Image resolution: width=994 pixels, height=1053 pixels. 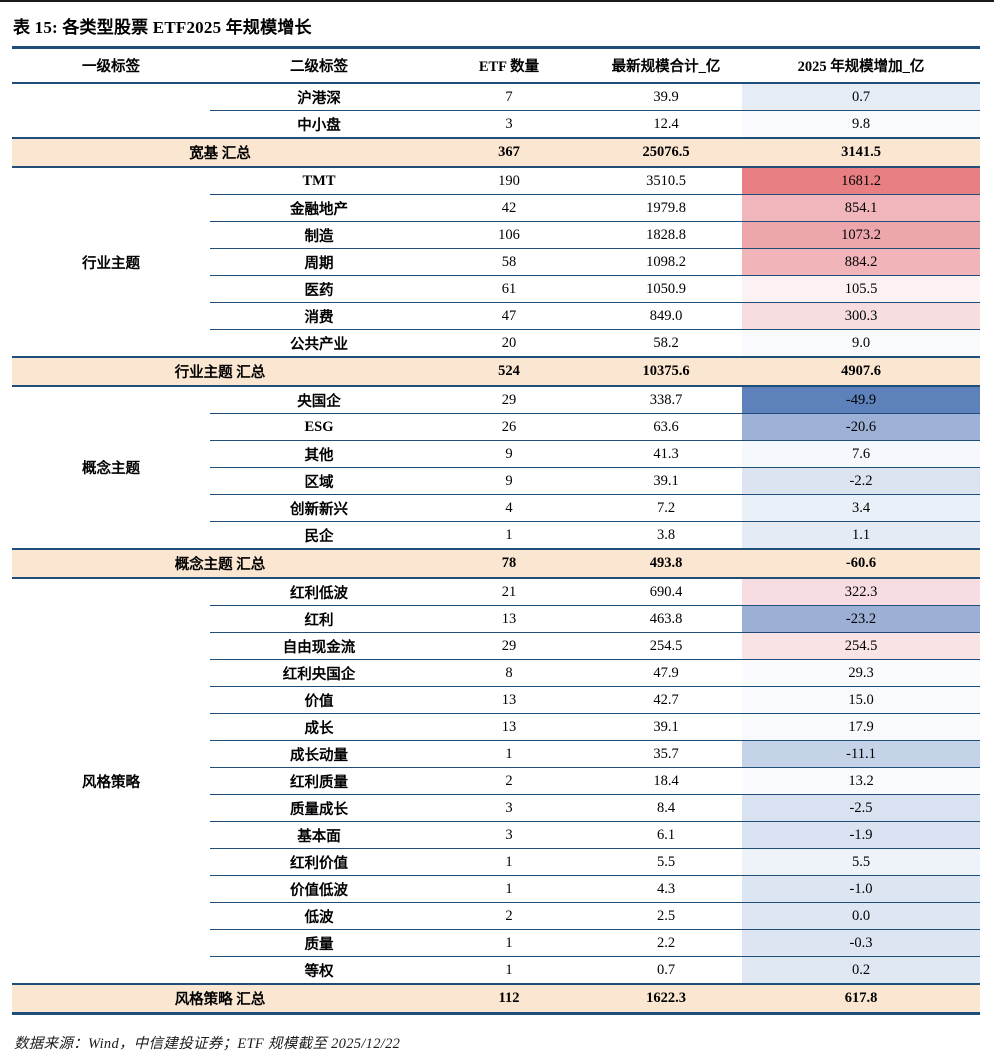 What do you see at coordinates (861, 916) in the screenshot?
I see `change-cell: 0.0` at bounding box center [861, 916].